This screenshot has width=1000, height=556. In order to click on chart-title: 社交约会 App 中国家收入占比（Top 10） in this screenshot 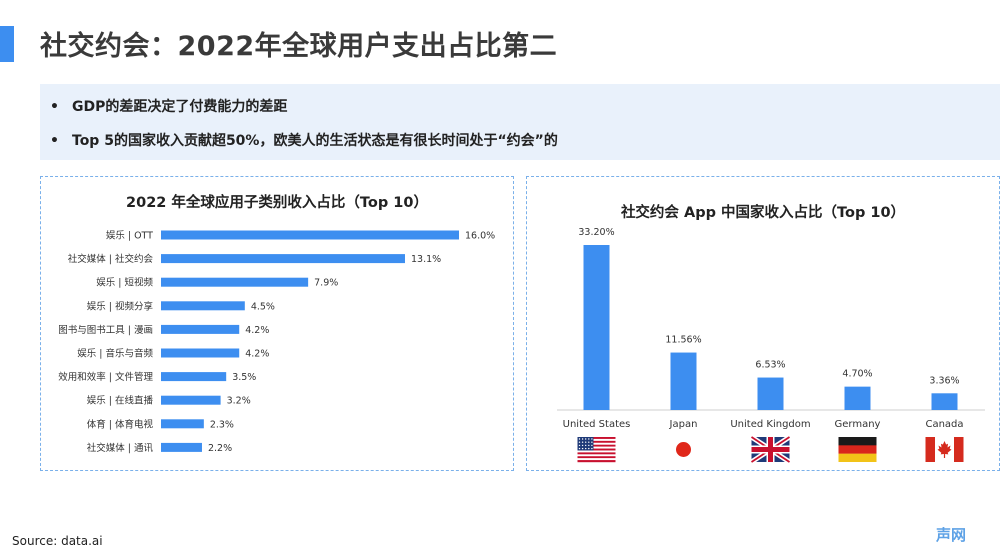, I will do `click(763, 213)`.